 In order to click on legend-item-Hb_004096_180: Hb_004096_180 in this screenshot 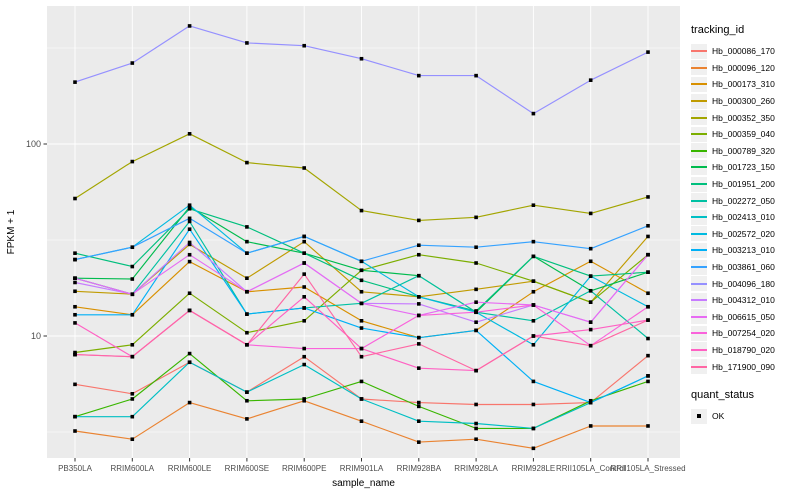, I will do `click(745, 283)`.